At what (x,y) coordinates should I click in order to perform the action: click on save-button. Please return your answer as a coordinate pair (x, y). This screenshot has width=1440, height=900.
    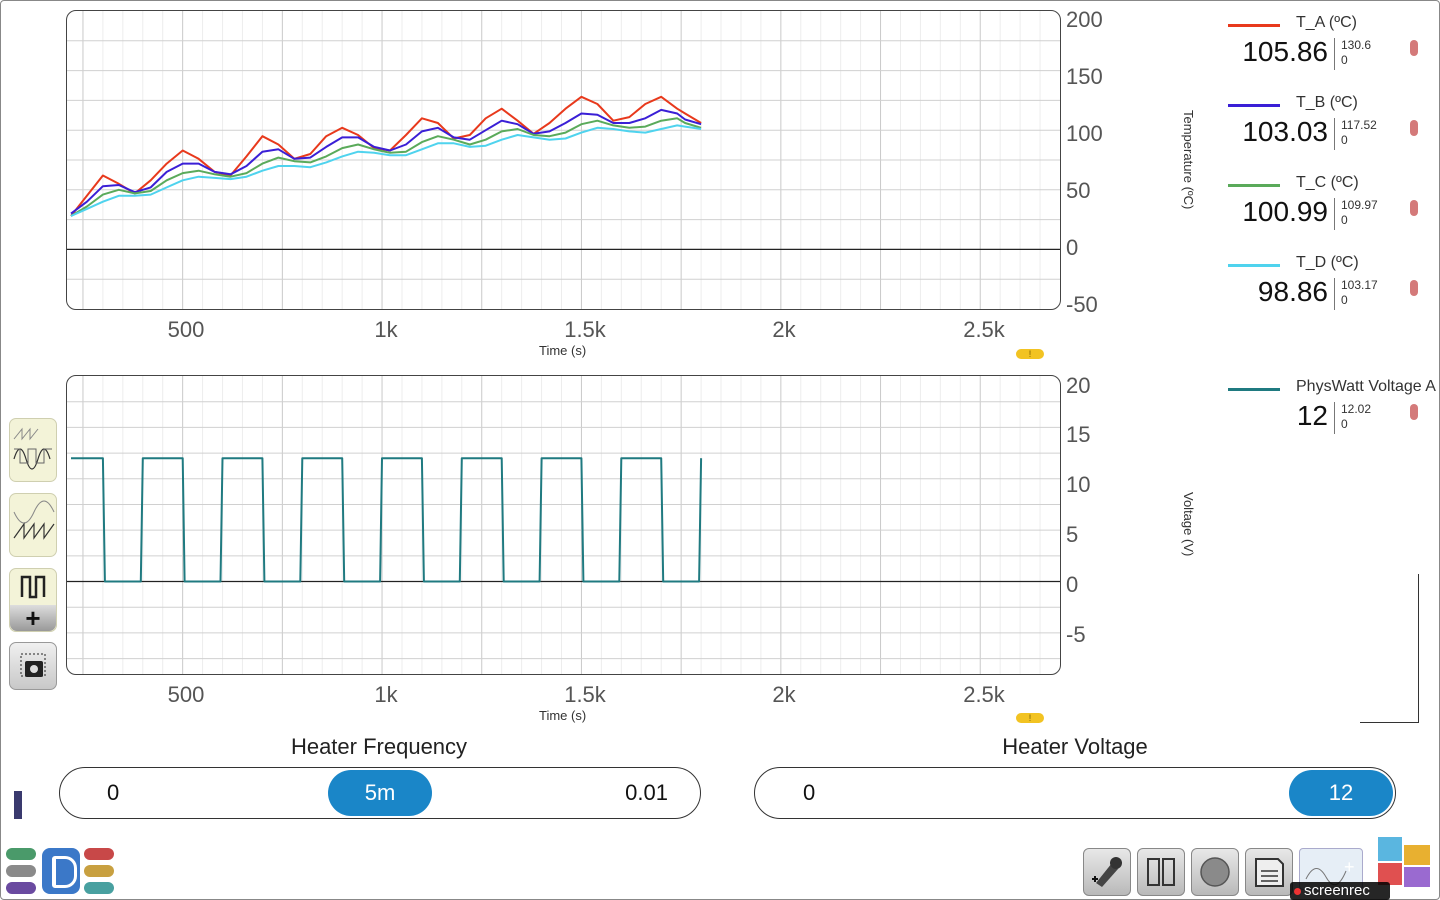
    Looking at the image, I should click on (1269, 872).